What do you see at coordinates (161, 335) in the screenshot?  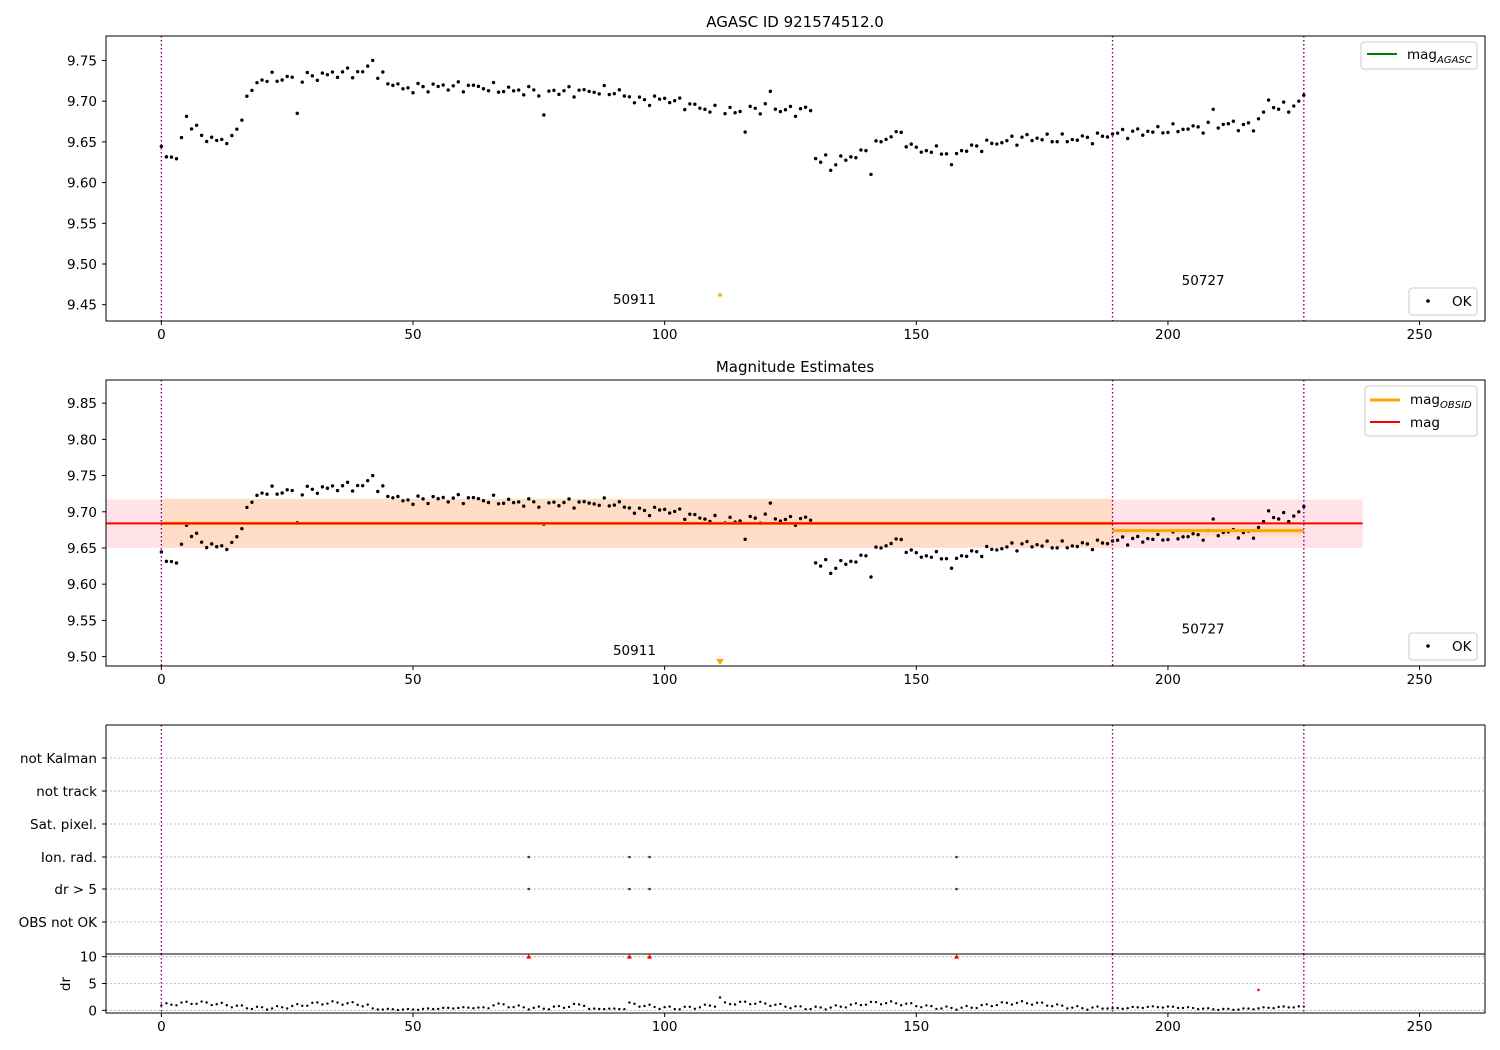 I see `agasc-xtick-label: 0` at bounding box center [161, 335].